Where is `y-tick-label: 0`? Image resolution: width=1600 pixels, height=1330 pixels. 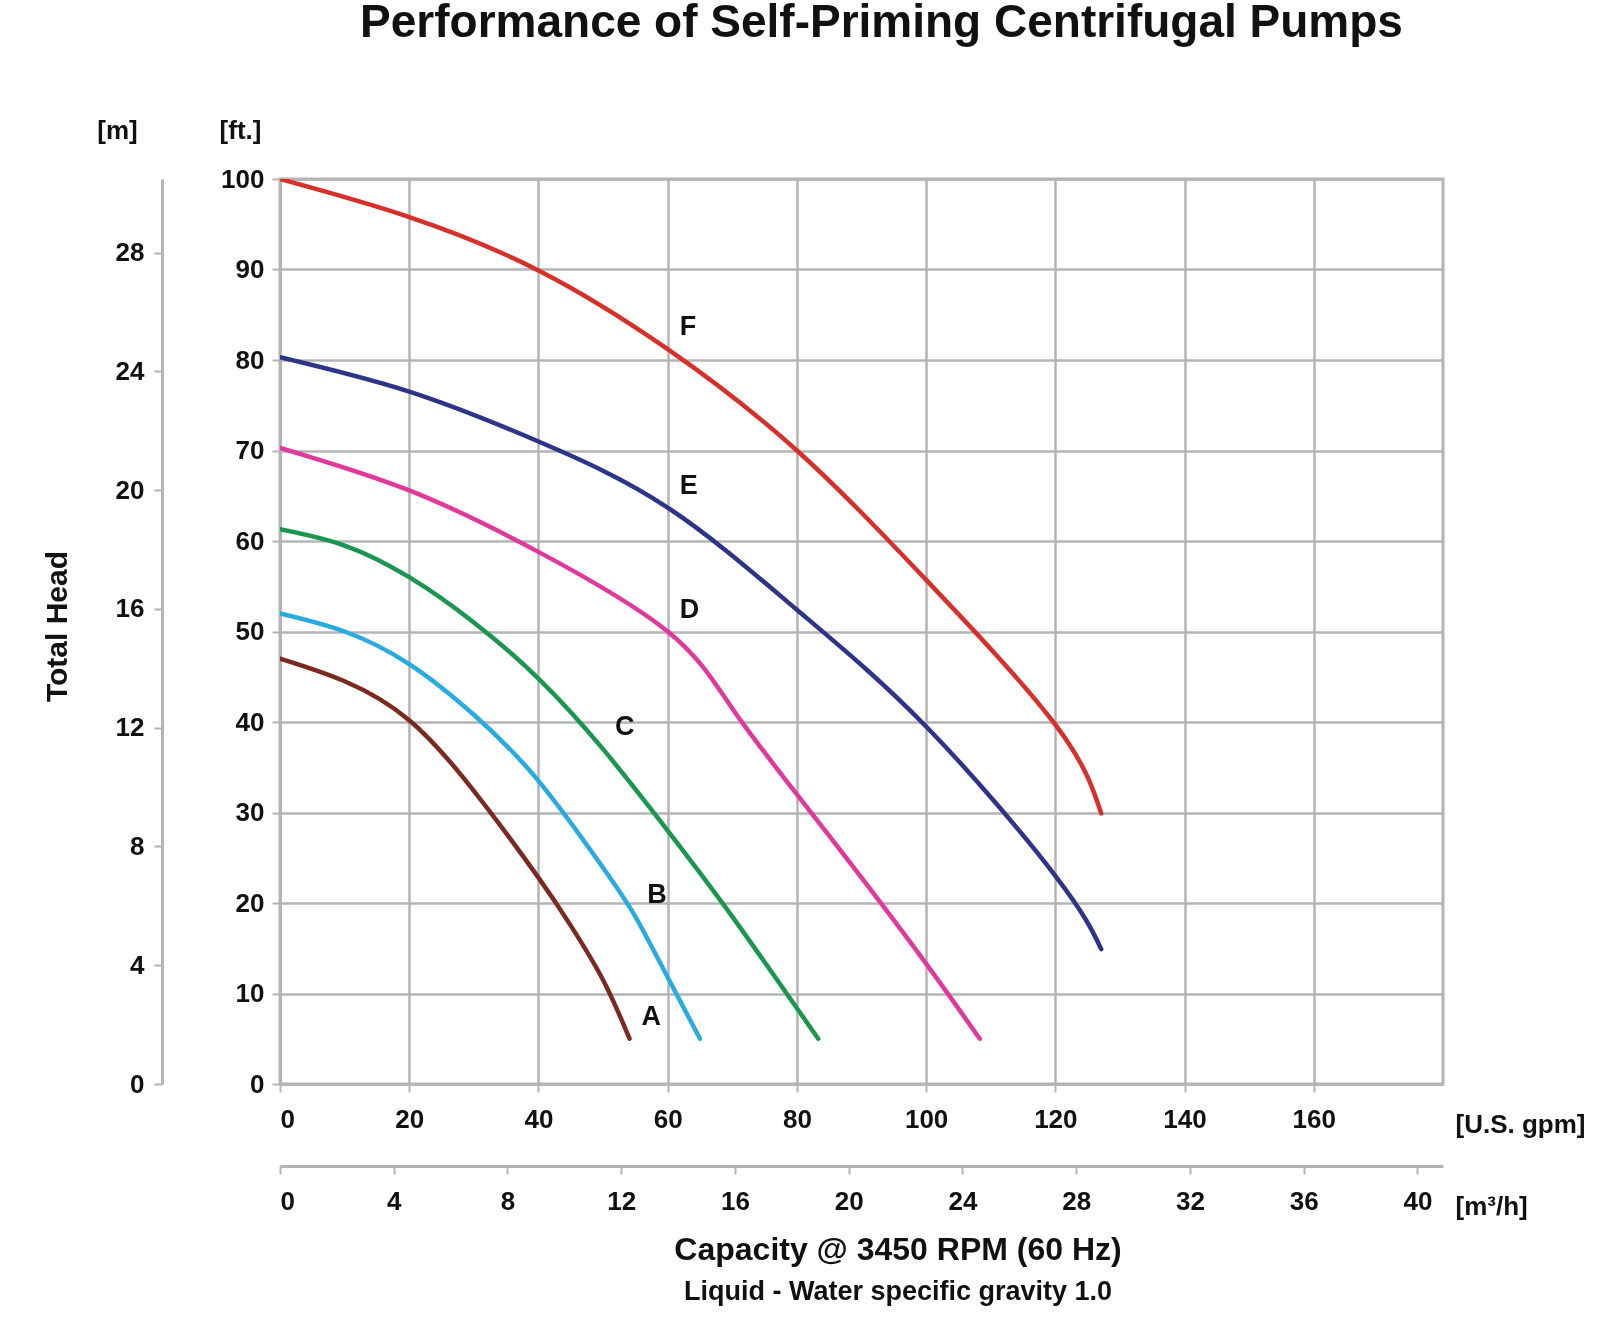 y-tick-label: 0 is located at coordinates (257, 1083).